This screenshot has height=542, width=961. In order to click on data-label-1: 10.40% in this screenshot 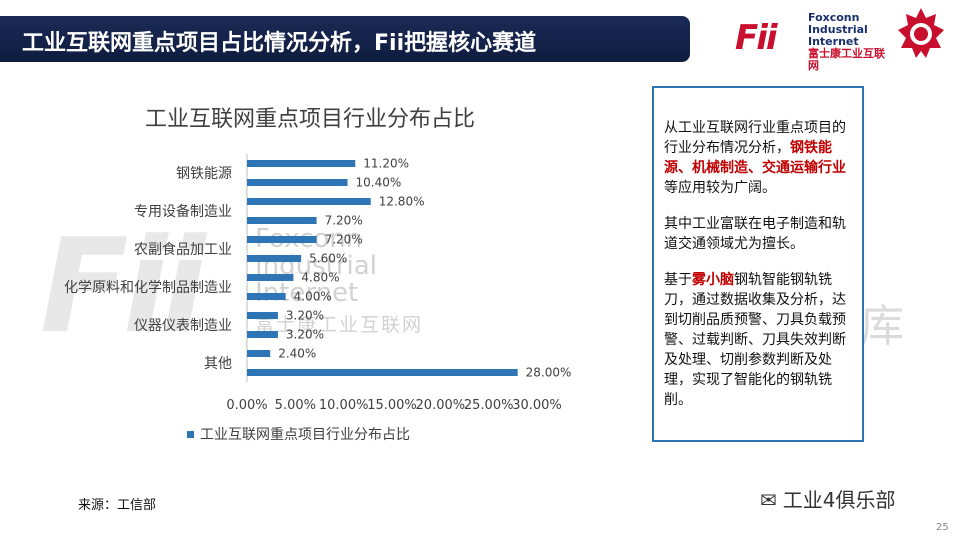, I will do `click(379, 183)`.